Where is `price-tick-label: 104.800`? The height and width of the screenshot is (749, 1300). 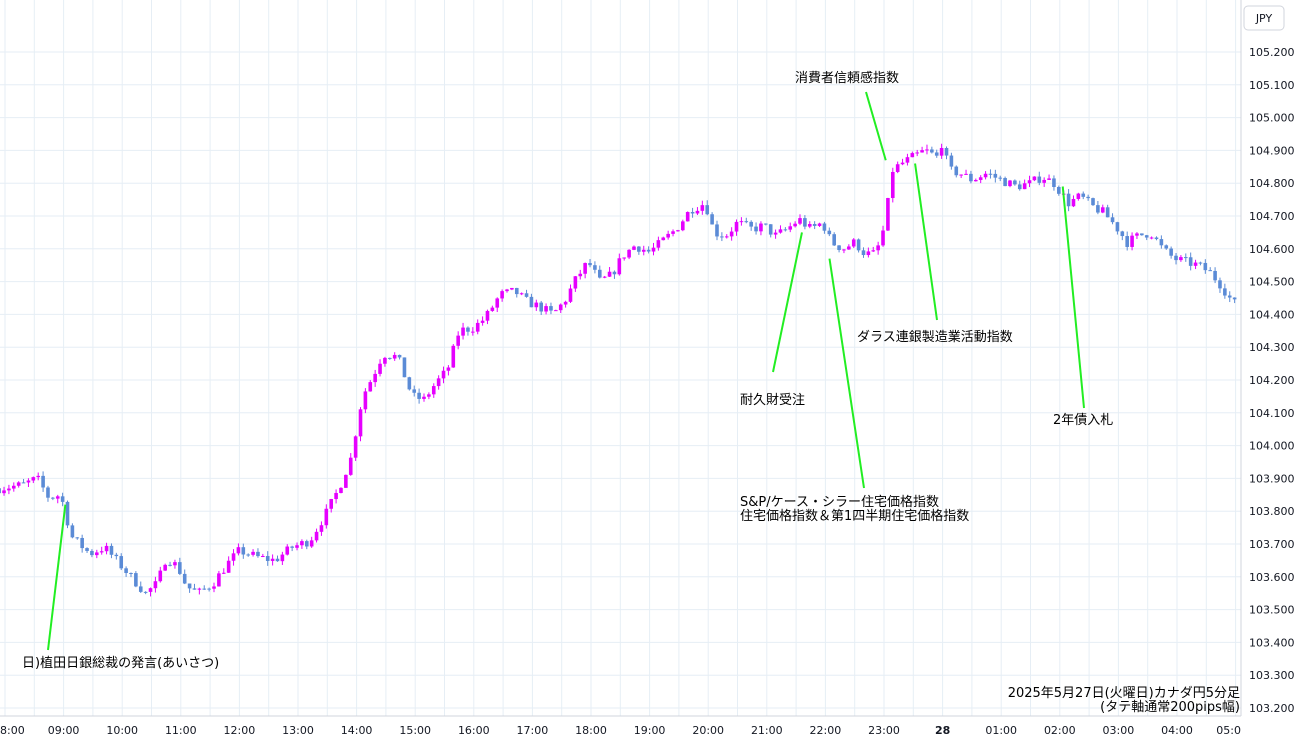 price-tick-label: 104.800 is located at coordinates (1272, 183).